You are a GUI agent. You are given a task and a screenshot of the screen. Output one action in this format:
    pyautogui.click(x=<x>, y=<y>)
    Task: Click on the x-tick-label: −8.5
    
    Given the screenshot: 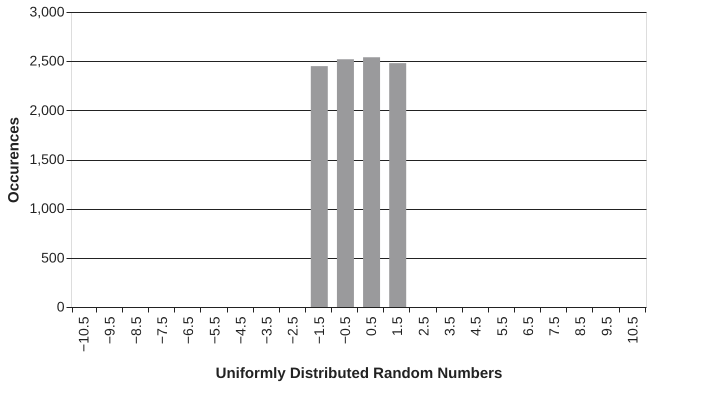 What is the action you would take?
    pyautogui.click(x=136, y=330)
    